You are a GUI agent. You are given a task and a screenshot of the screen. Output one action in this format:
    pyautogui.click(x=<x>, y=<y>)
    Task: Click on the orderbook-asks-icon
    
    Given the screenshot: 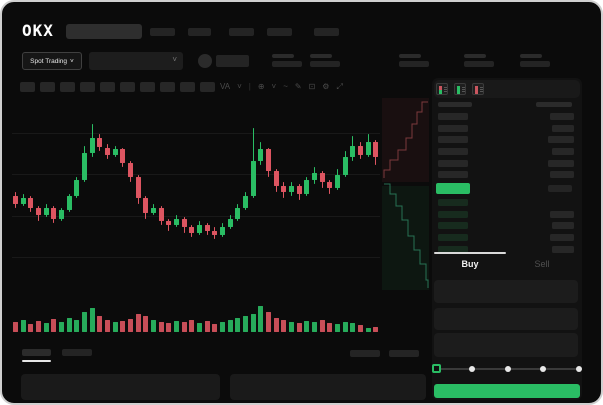 What is the action you would take?
    pyautogui.click(x=478, y=89)
    